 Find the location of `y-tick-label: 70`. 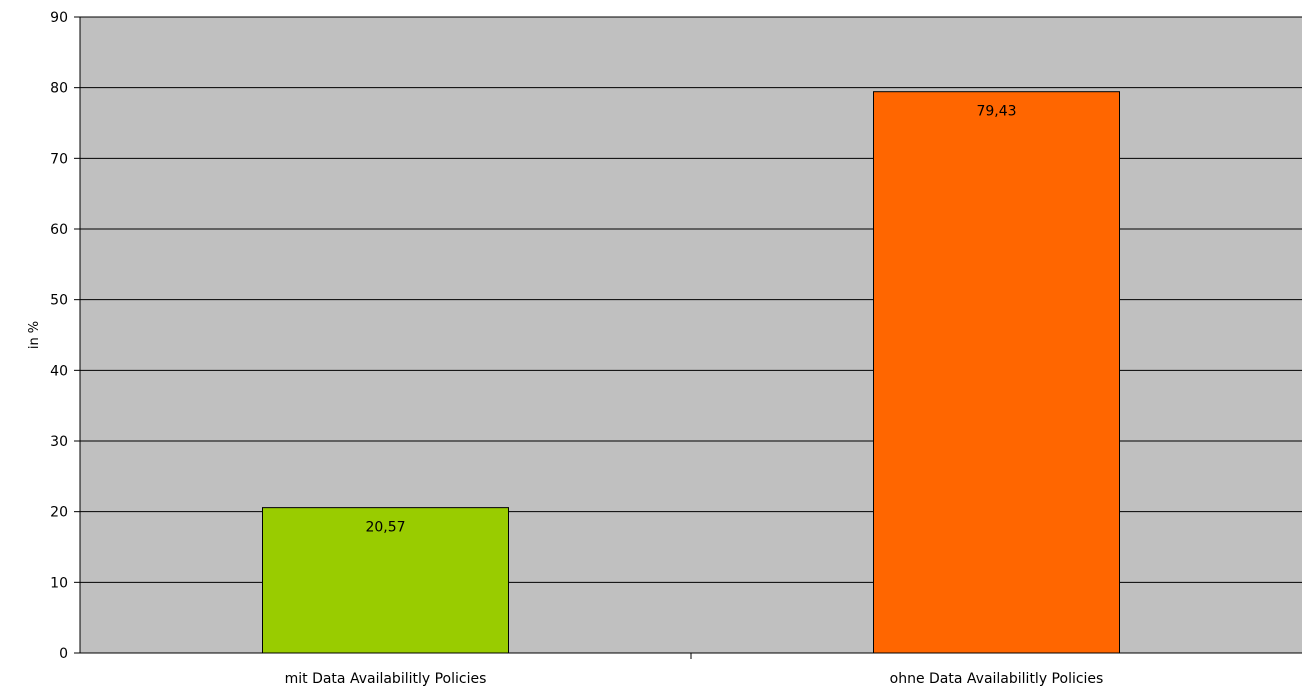

y-tick-label: 70 is located at coordinates (59, 159).